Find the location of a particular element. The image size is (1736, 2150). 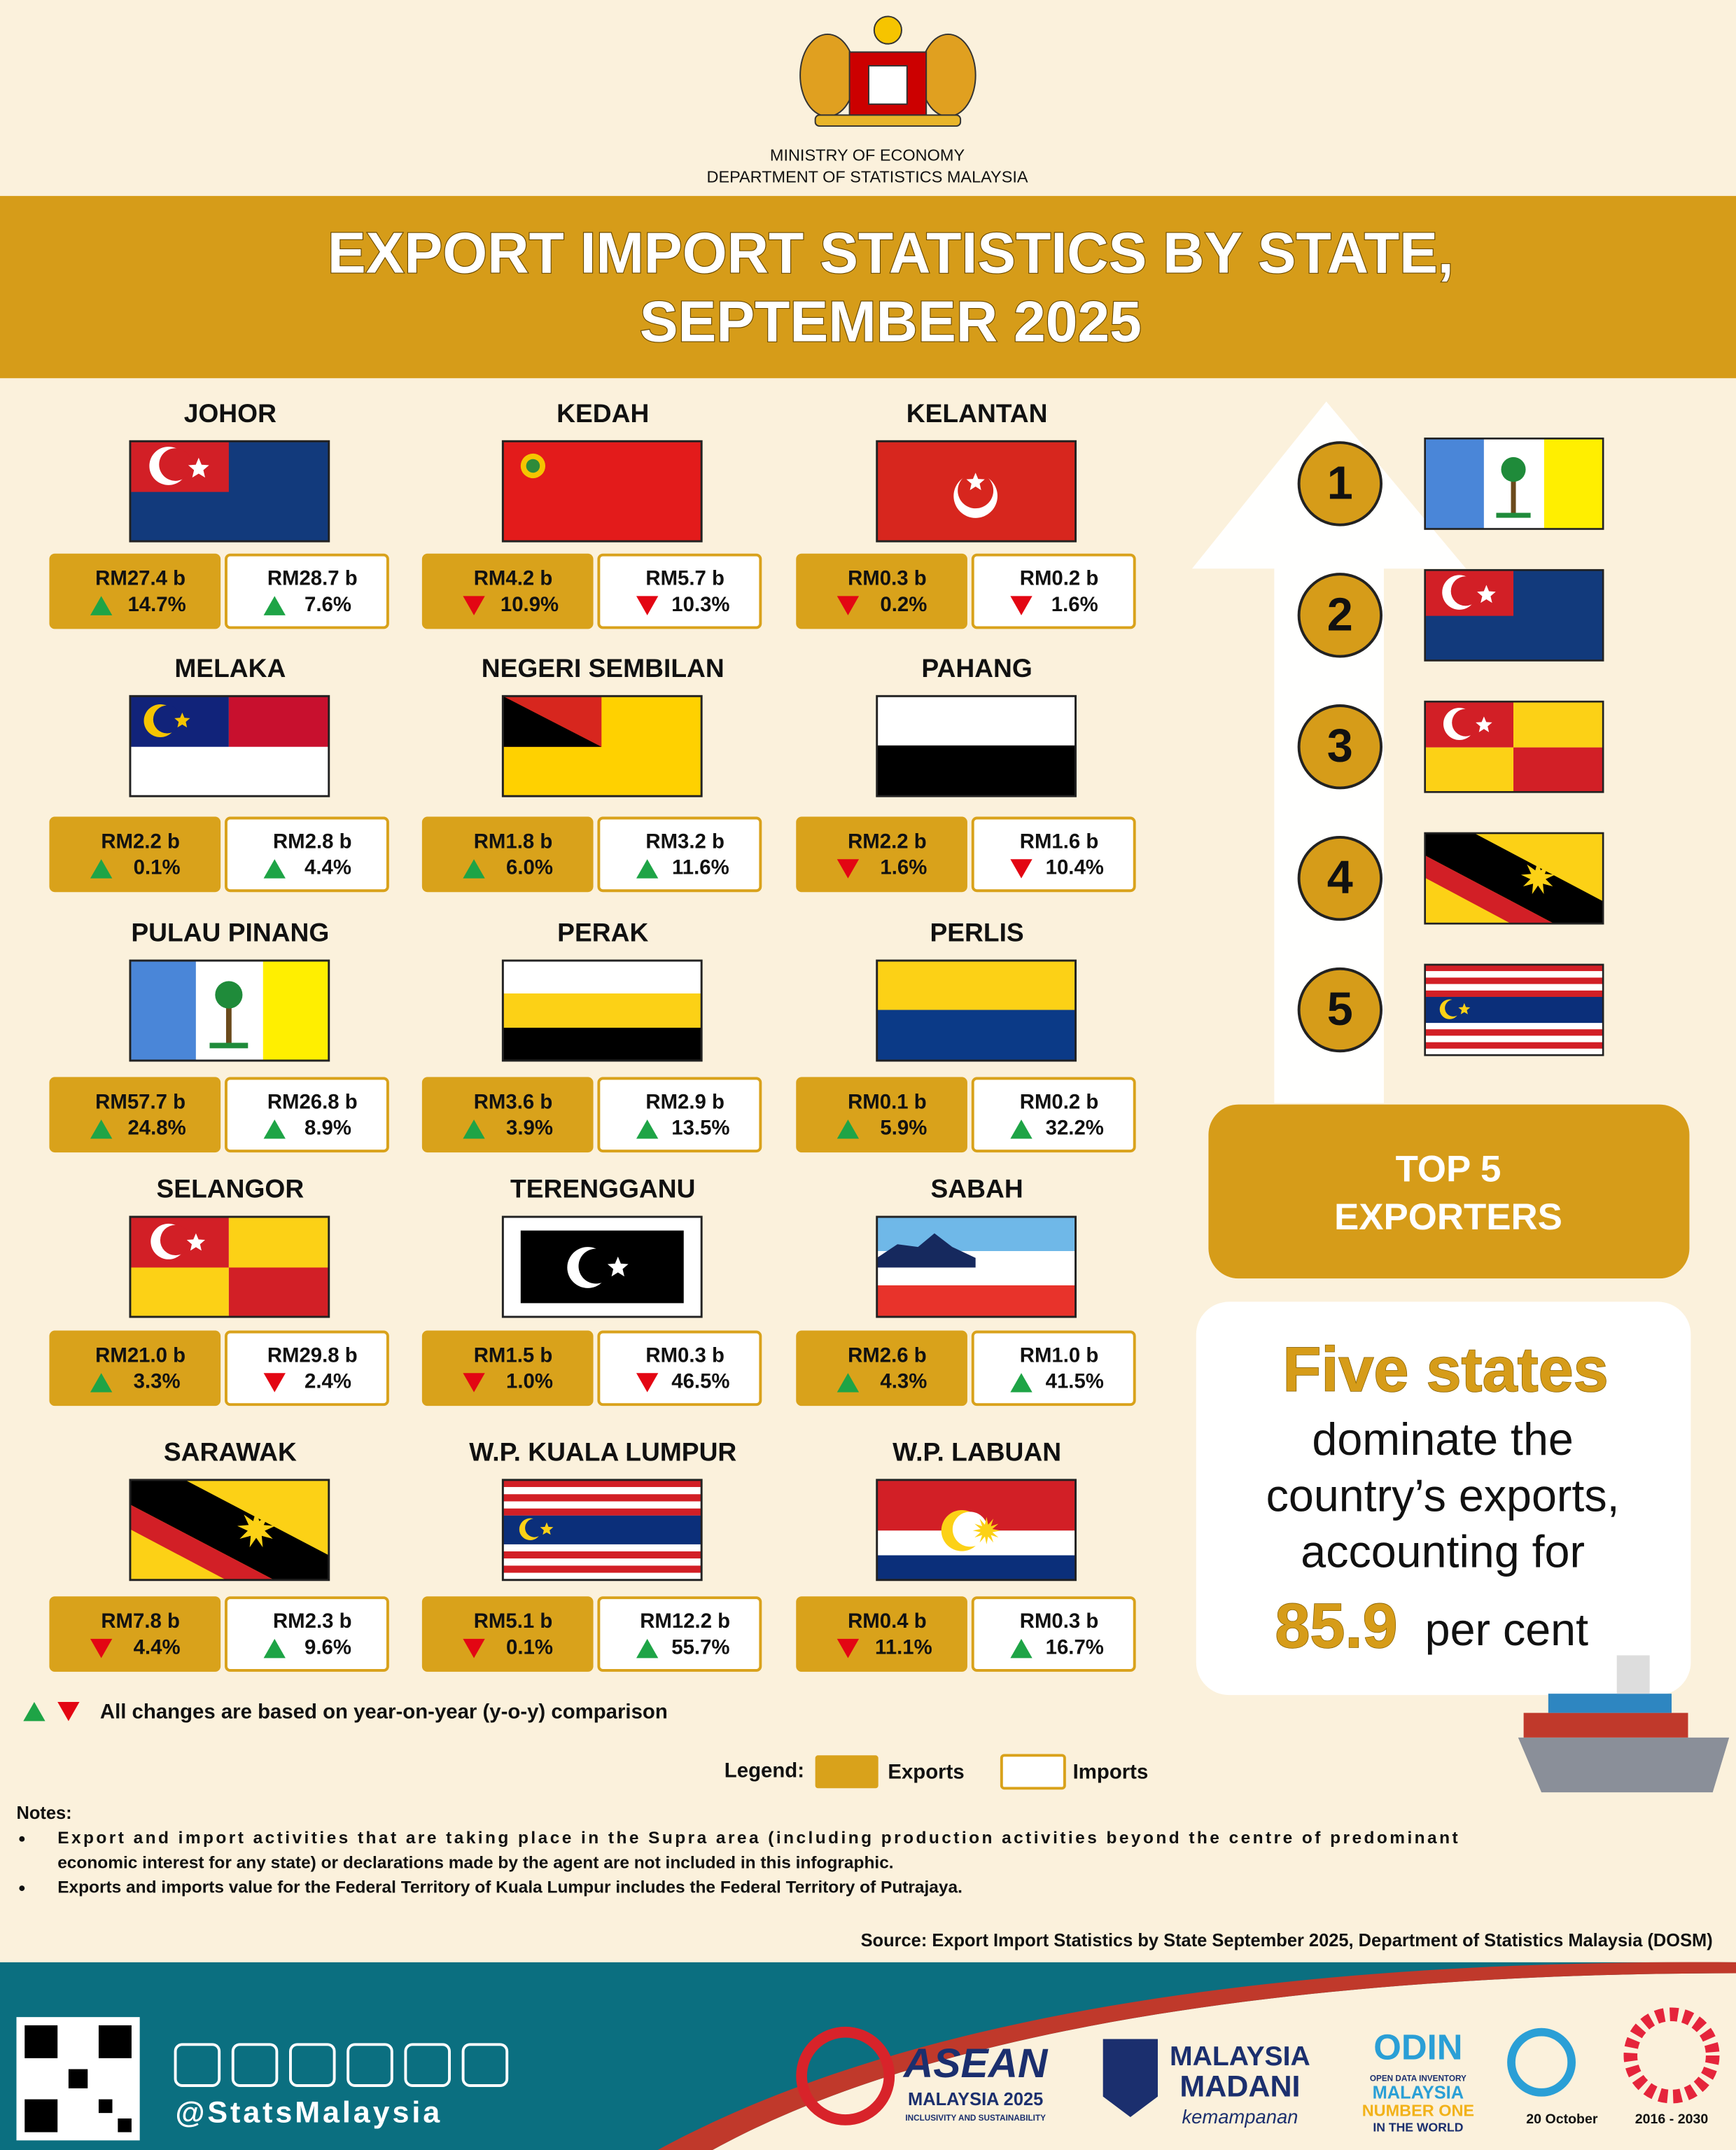

logo-text: IN THE WORLD is located at coordinates (1418, 2127).